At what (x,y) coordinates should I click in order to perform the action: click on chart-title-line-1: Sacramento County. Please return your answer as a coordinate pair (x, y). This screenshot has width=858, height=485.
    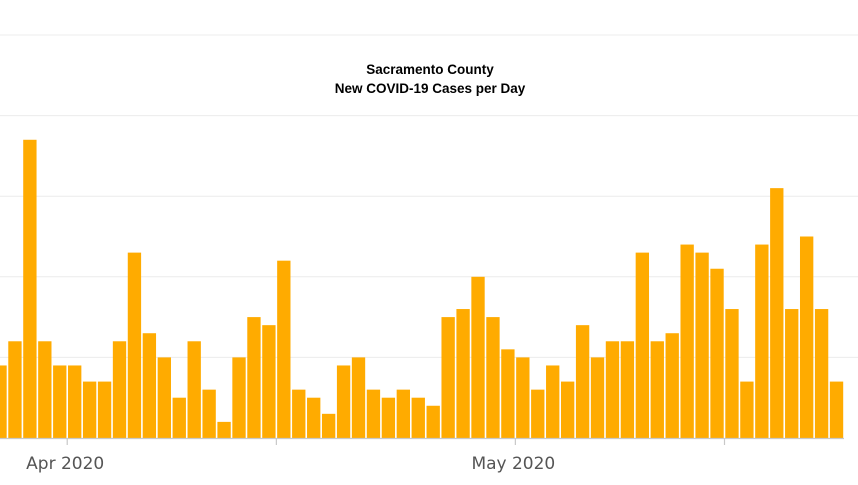
    Looking at the image, I should click on (430, 69).